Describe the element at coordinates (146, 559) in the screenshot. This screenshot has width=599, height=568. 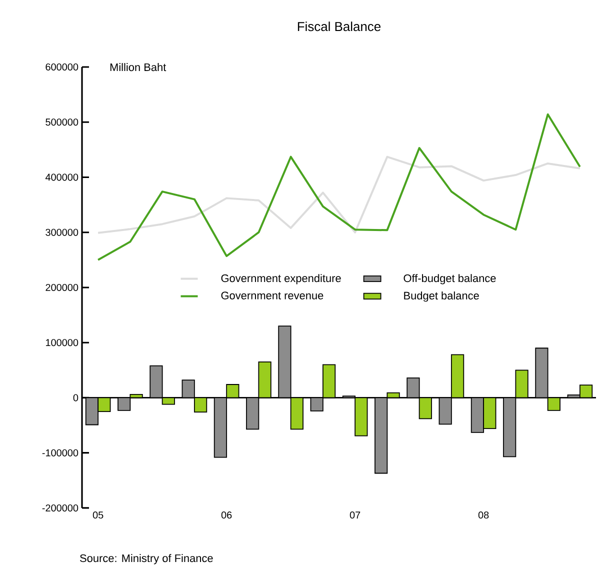
I see `source-note: Source: Ministry of Finance` at that location.